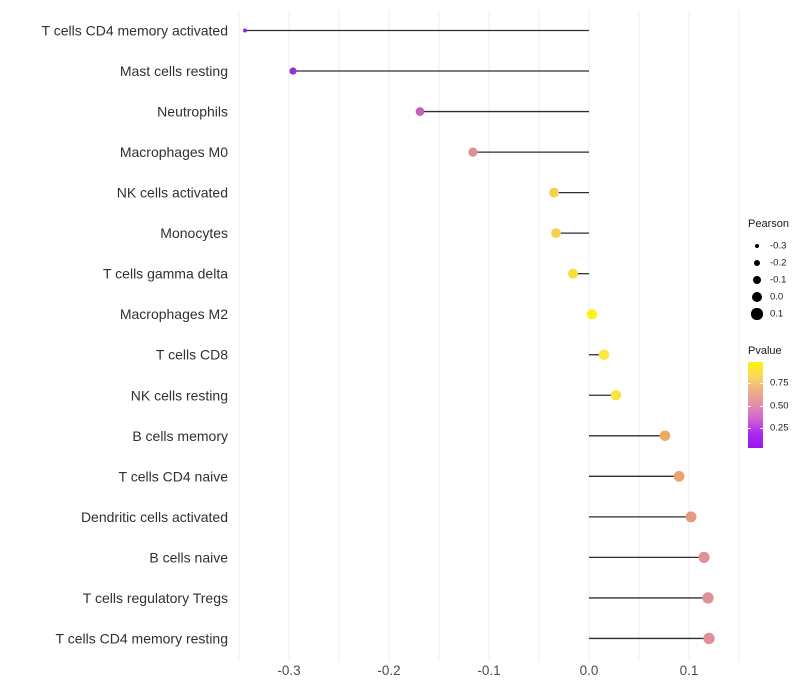 This screenshot has width=800, height=700. What do you see at coordinates (174, 71) in the screenshot?
I see `category-label: Mast cells resting` at bounding box center [174, 71].